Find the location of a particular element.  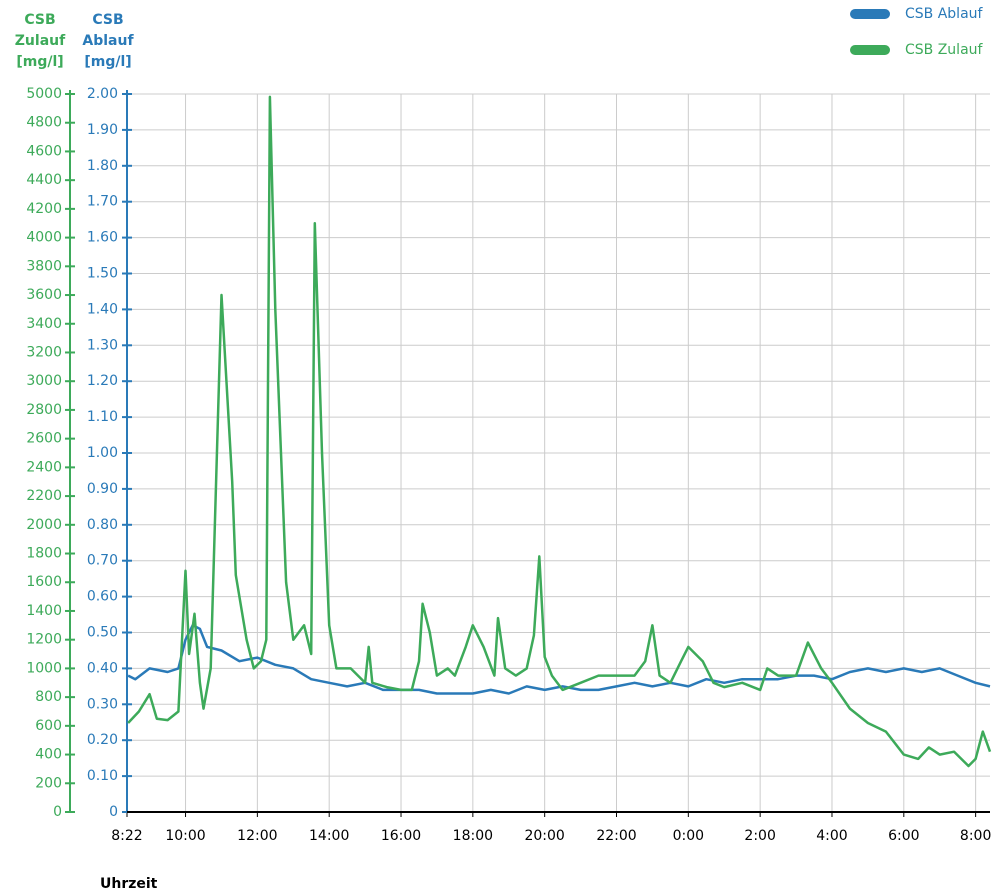

y-tick-label: 1.30 is located at coordinates (102, 345).